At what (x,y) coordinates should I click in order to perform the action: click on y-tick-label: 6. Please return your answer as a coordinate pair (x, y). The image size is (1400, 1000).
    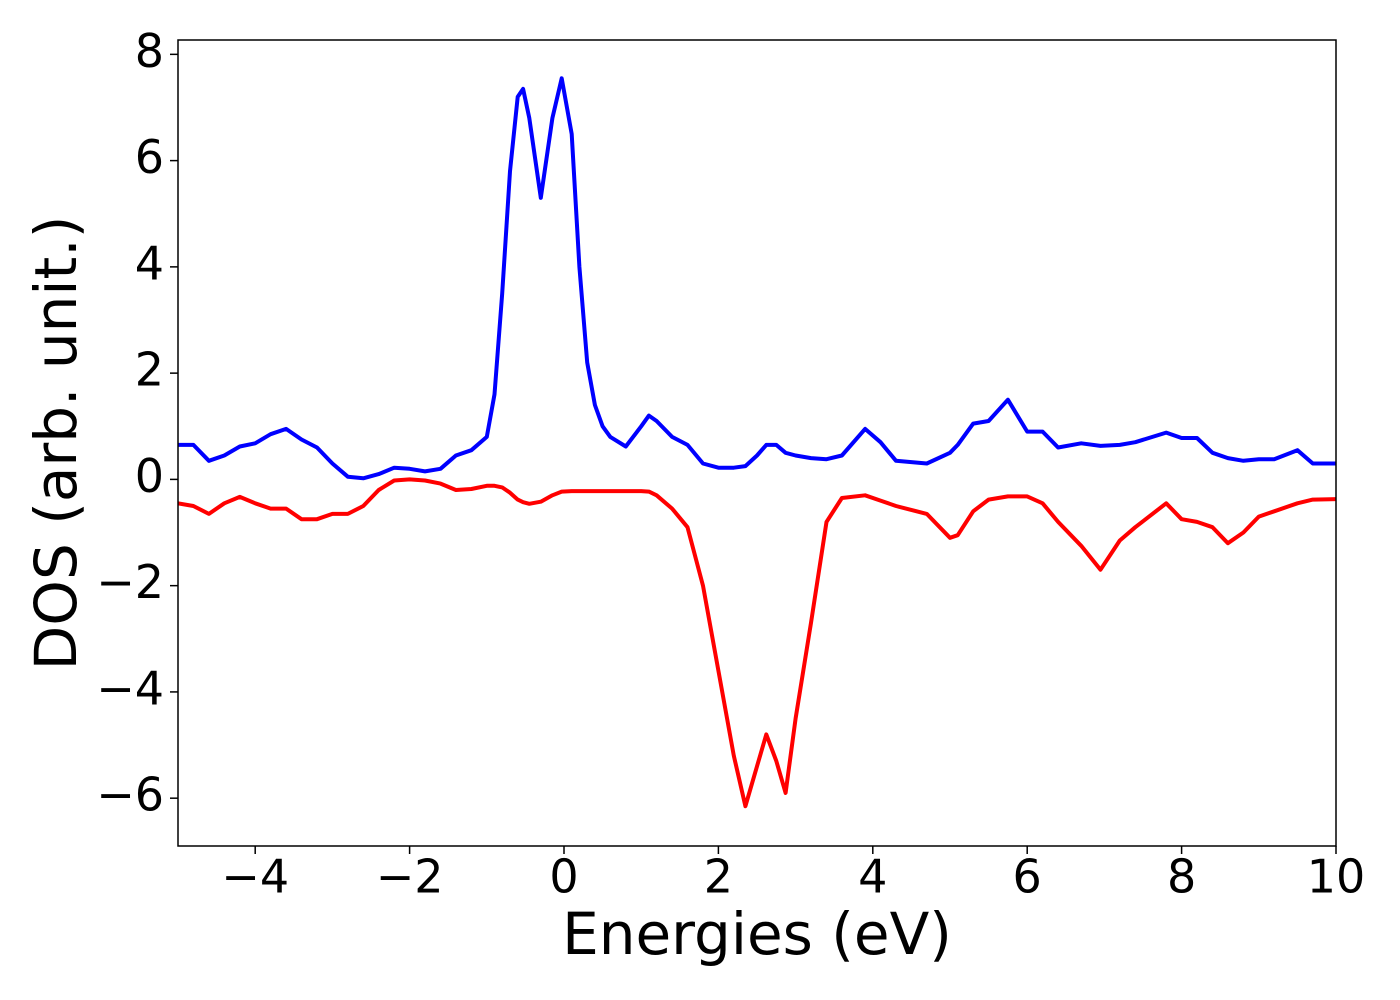
    Looking at the image, I should click on (149, 157).